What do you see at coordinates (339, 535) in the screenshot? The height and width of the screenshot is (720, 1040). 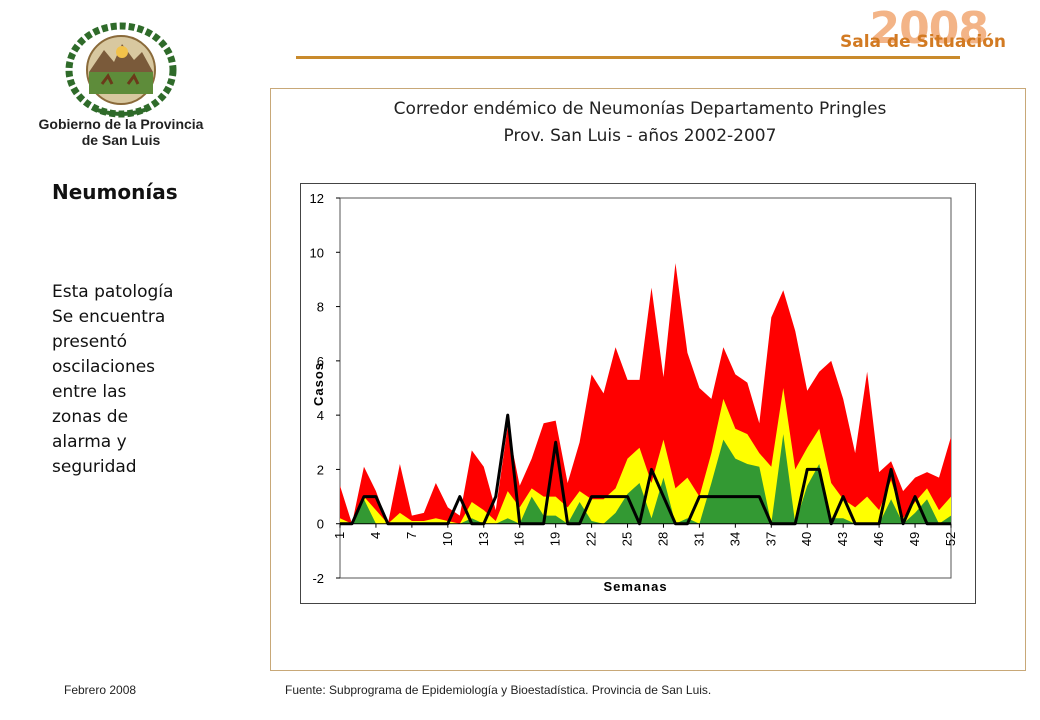 I see `x-tick-label: 1` at bounding box center [339, 535].